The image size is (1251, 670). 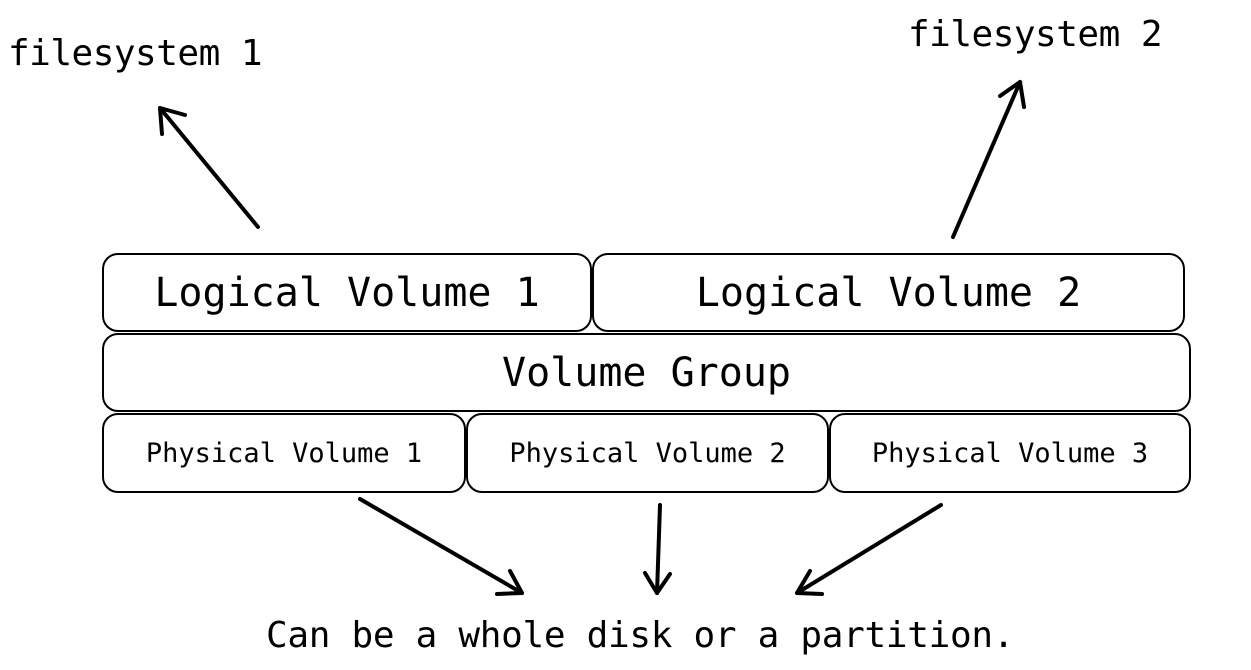 I want to click on volume-group-box: Volume Group, so click(x=646, y=372).